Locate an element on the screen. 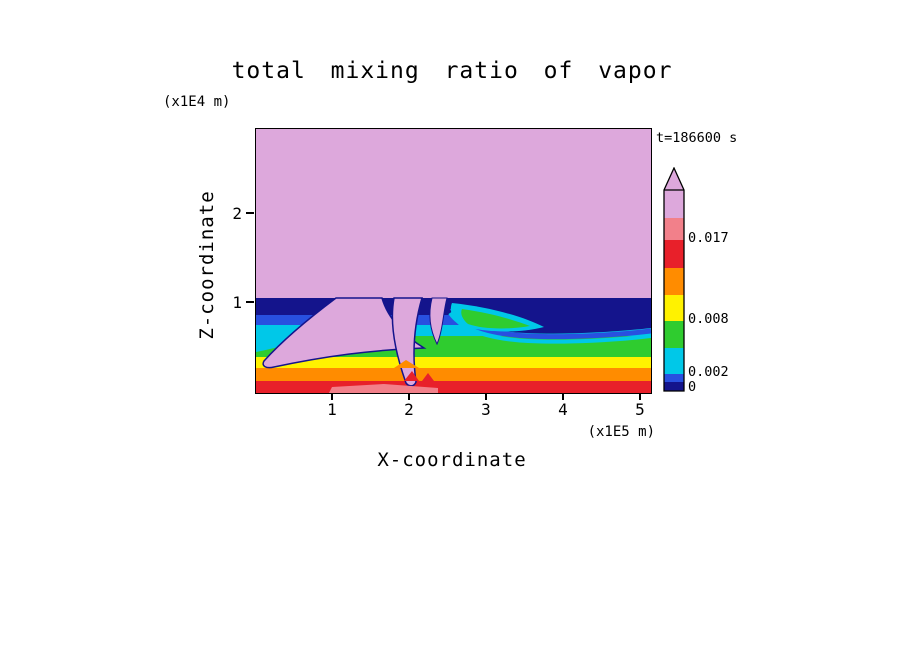 The width and height of the screenshot is (904, 654). colorbar is located at coordinates (674, 279).